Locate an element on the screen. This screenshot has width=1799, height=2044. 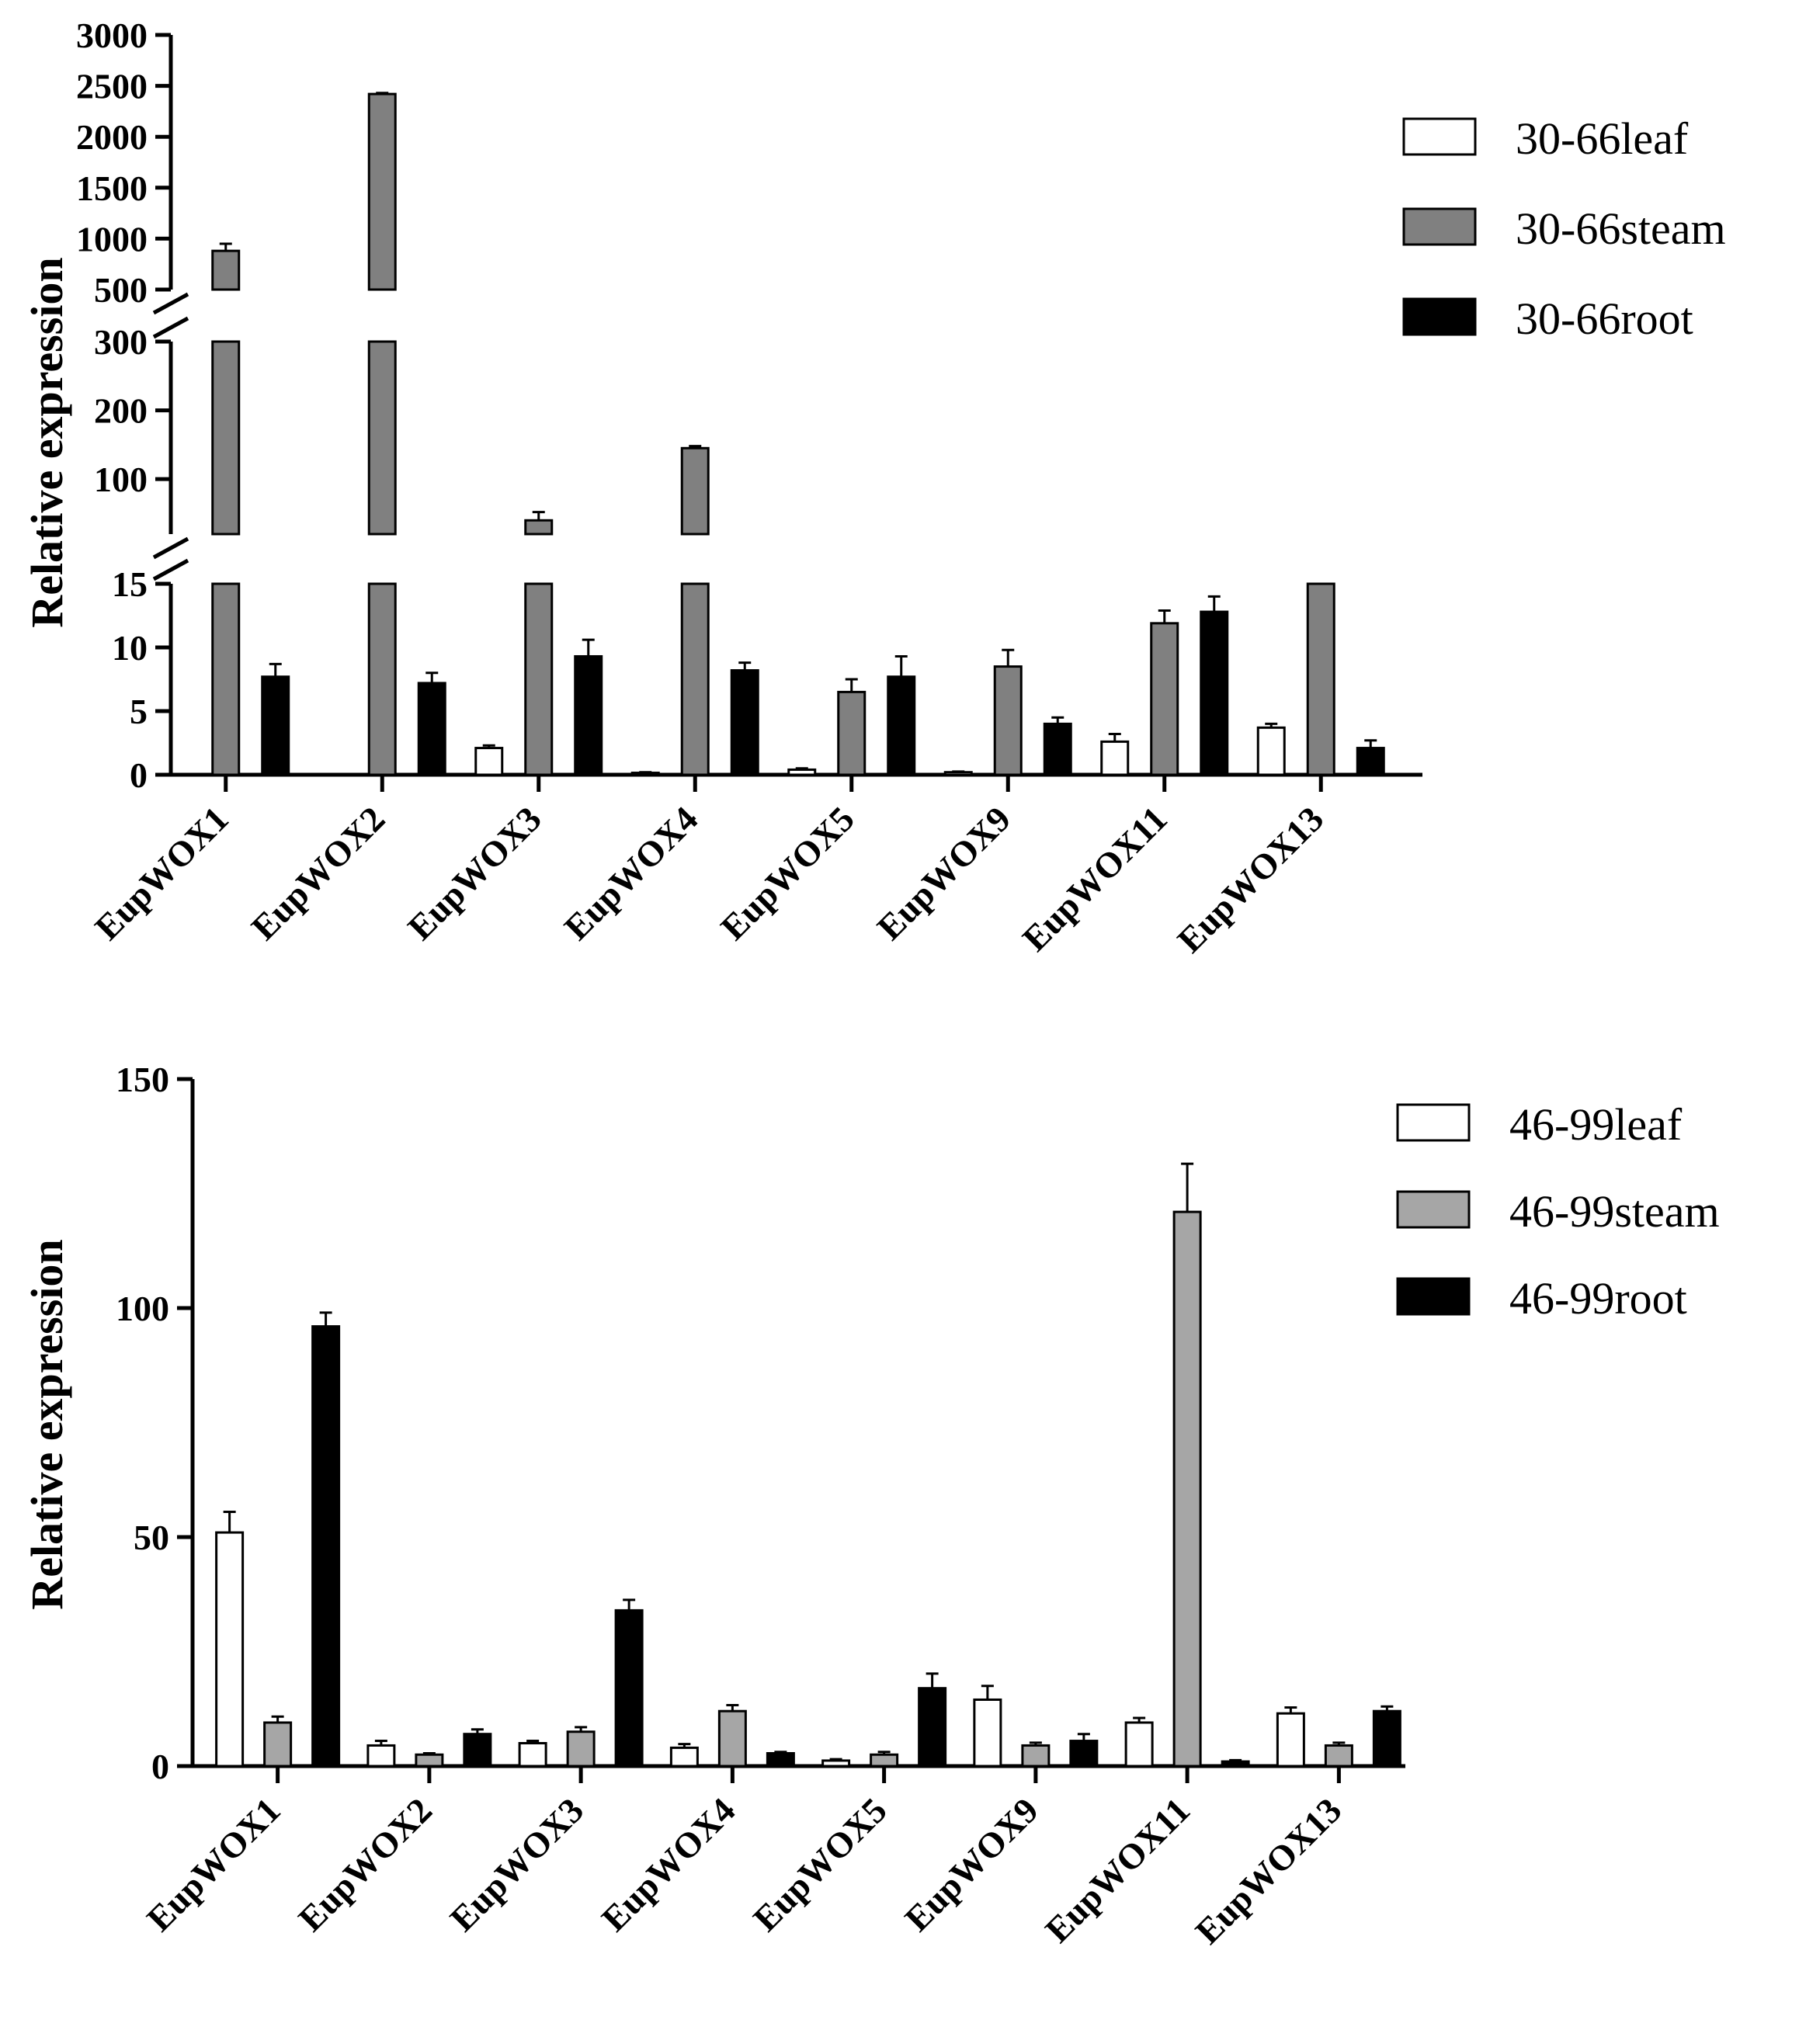
legend-swatch-30-66root is located at coordinates (1440, 316).